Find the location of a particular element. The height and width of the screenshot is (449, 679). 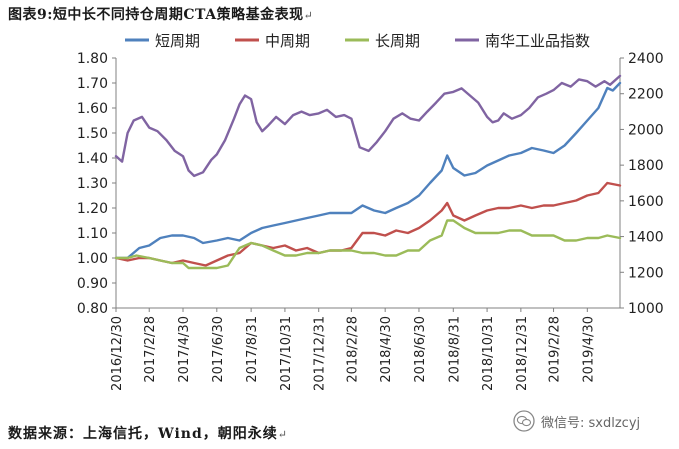

watermark-text: 微信号: sxdlzcyj is located at coordinates (591, 423).